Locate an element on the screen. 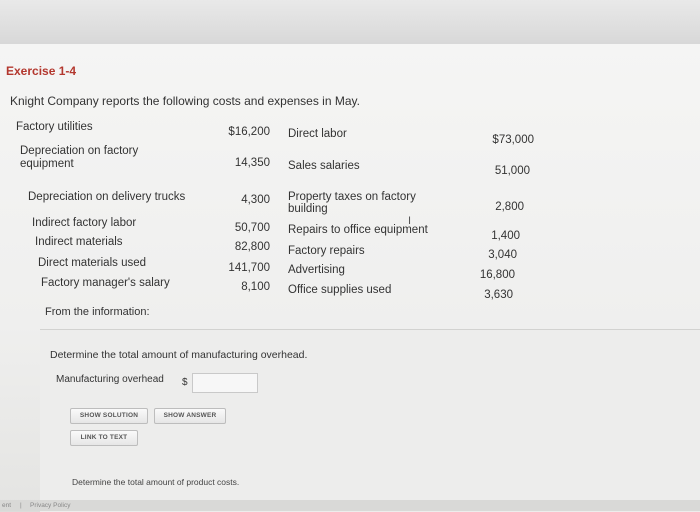 This screenshot has width=700, height=512. left-item-label-cont: equipment is located at coordinates (47, 164).